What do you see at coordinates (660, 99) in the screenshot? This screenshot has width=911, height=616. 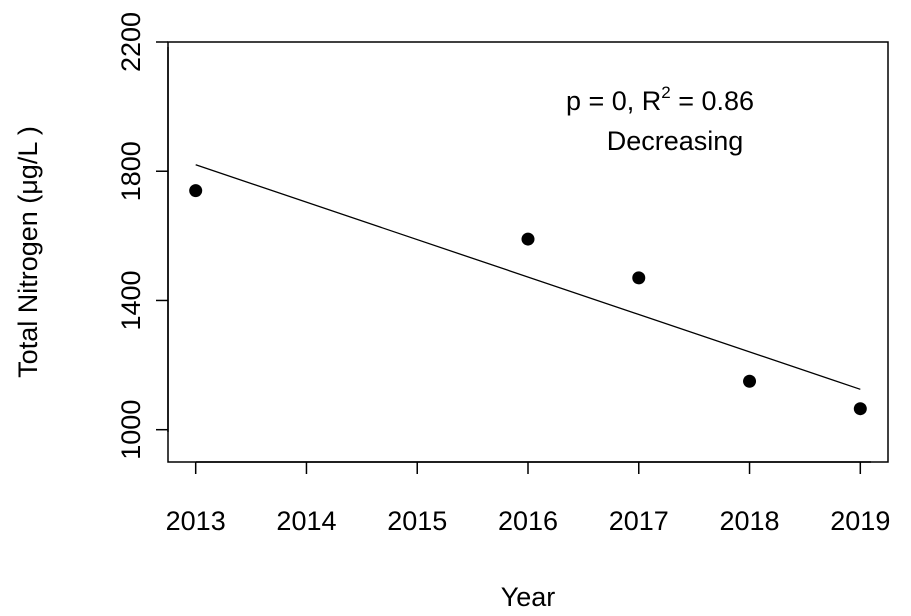 I see `stat-annotation: p = 0, R2 = 0.86` at bounding box center [660, 99].